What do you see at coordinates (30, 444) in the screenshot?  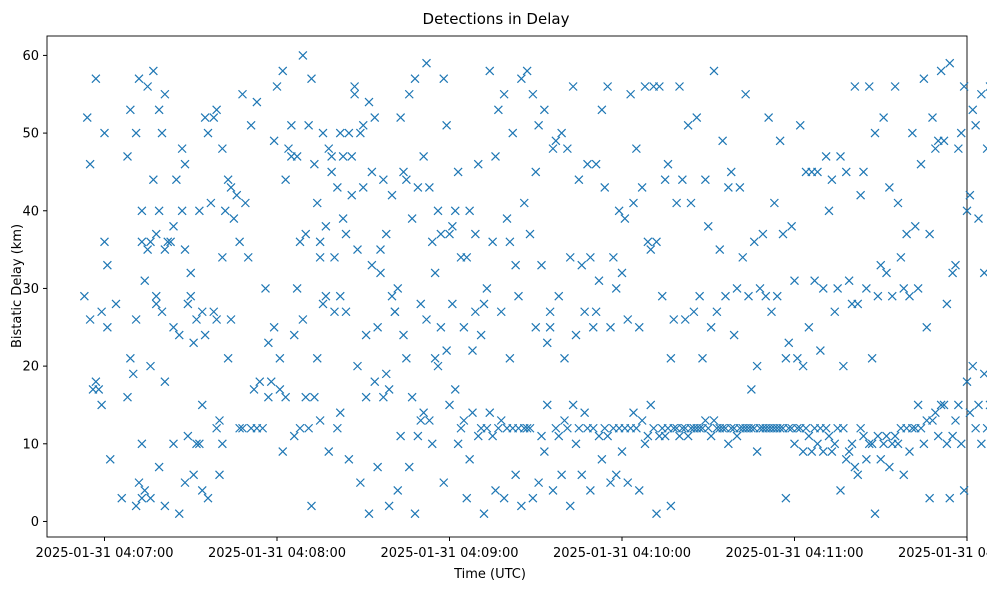 I see `y-tick-label: 10` at bounding box center [30, 444].